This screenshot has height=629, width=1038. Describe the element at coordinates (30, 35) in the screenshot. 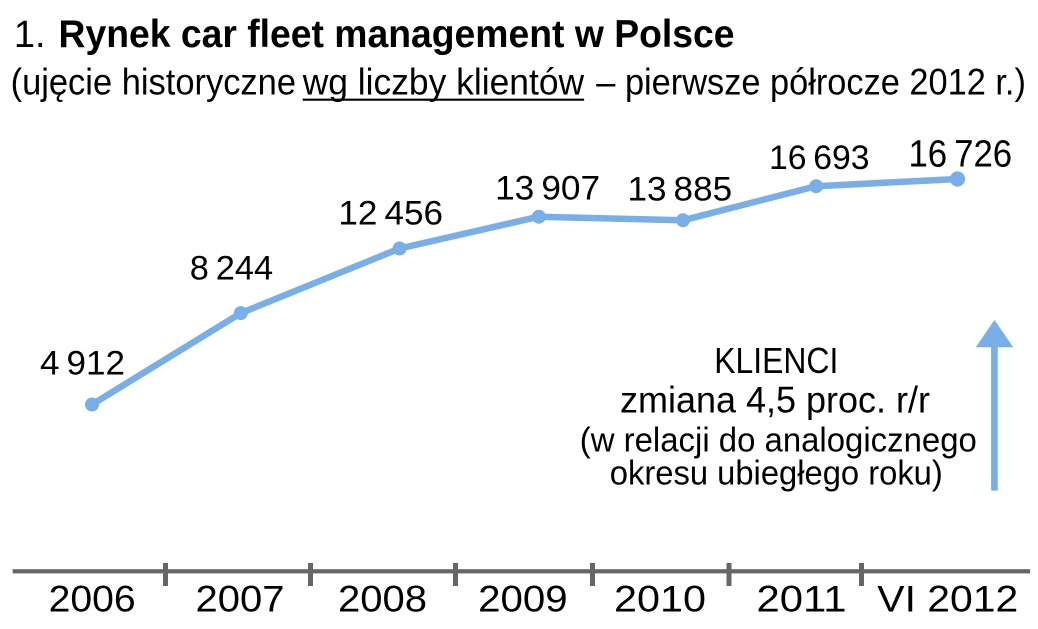

I see `svg-text: 1.` at that location.